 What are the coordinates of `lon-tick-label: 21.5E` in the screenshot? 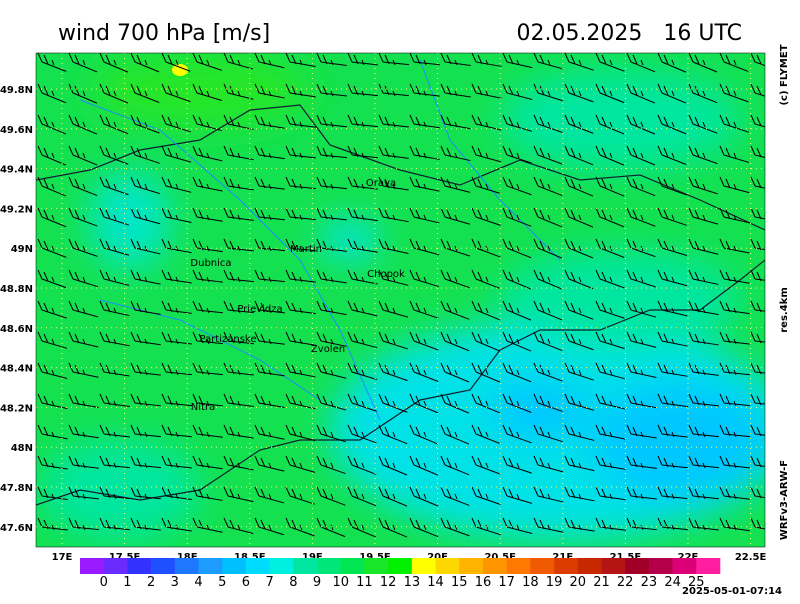 It's located at (626, 557).